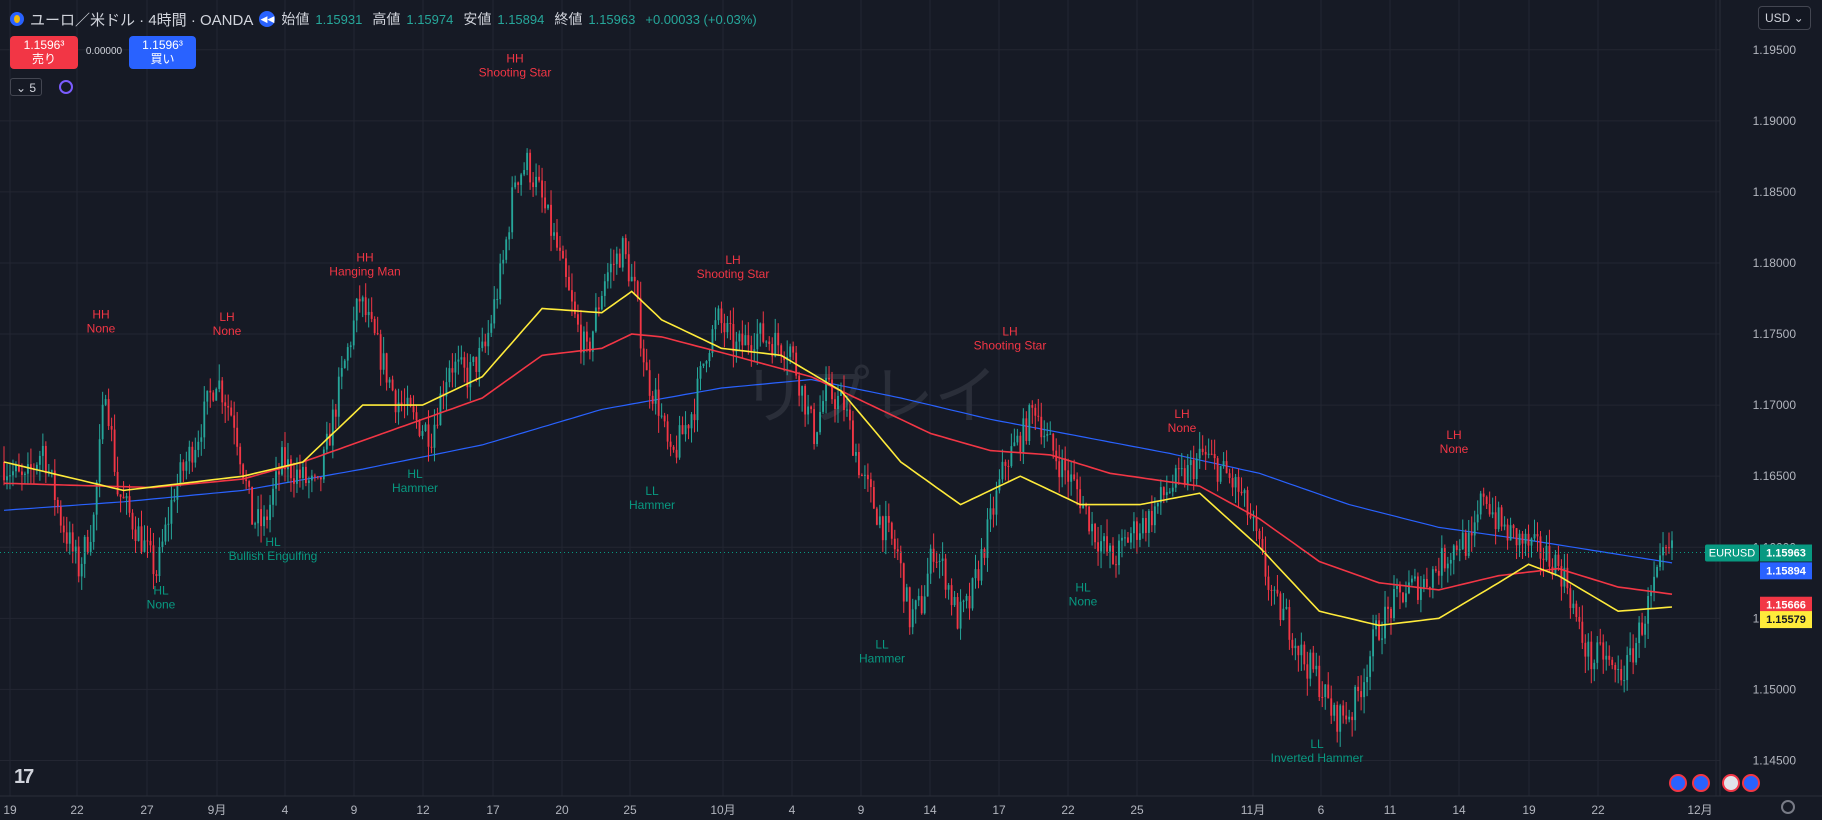  I want to click on replay-rewind-icon: ◀◀, so click(267, 19).